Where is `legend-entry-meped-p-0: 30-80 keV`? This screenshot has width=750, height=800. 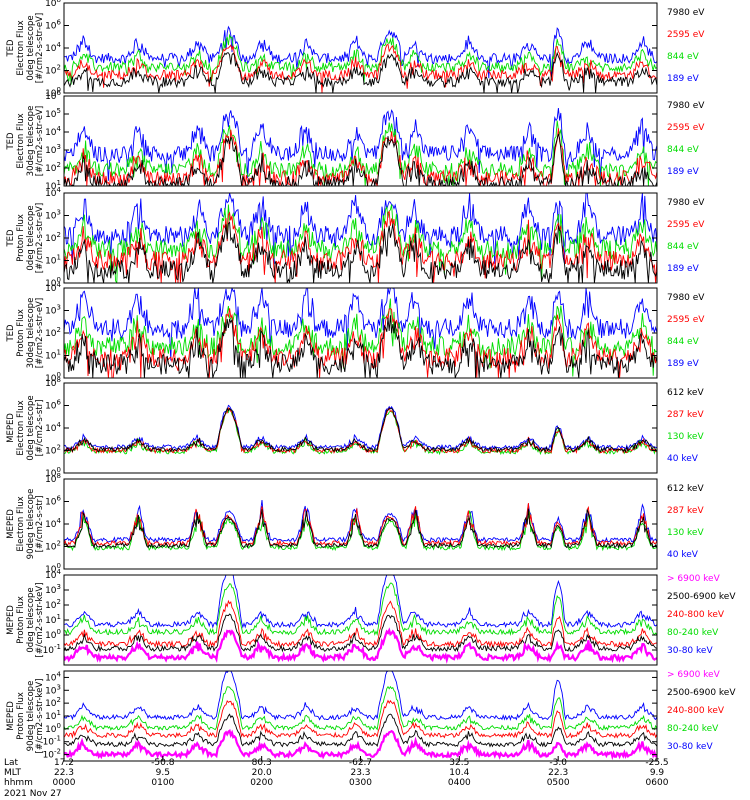
legend-entry-meped-p-0: 30-80 keV is located at coordinates (690, 651).